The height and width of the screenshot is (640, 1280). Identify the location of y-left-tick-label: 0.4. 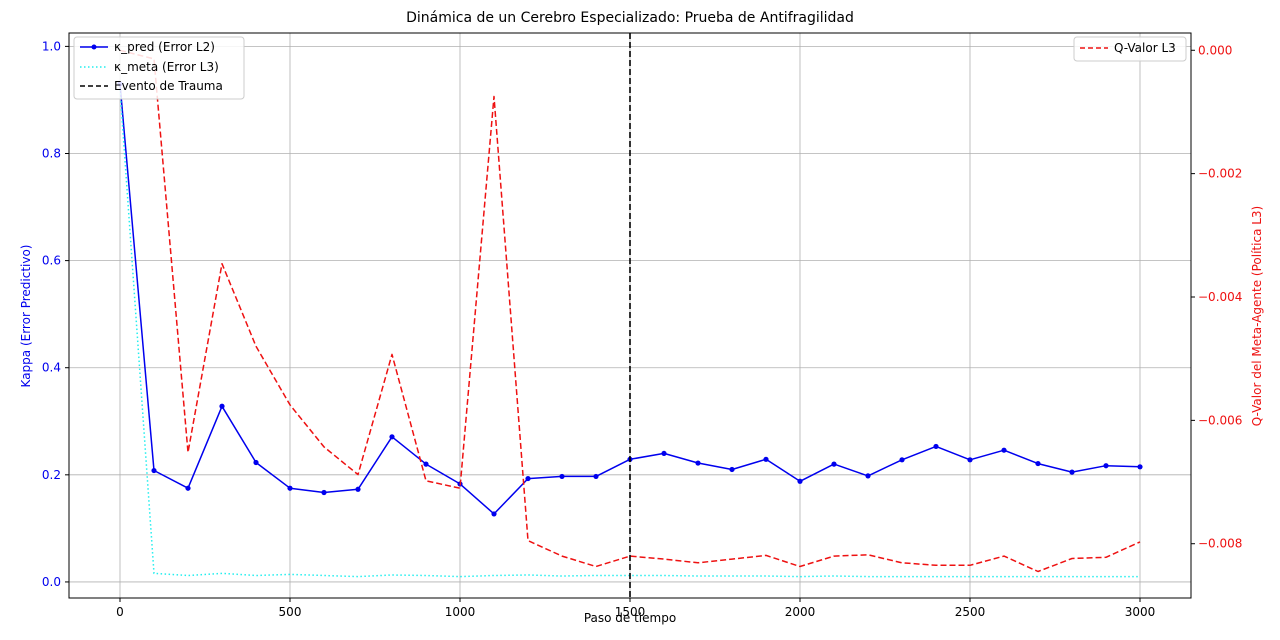
(51, 368).